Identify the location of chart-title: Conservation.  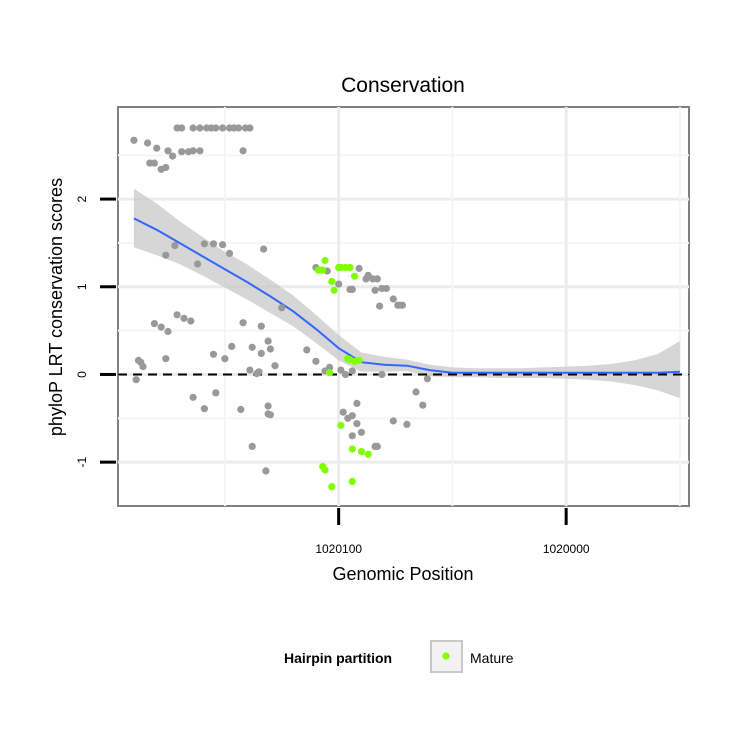
(403, 85).